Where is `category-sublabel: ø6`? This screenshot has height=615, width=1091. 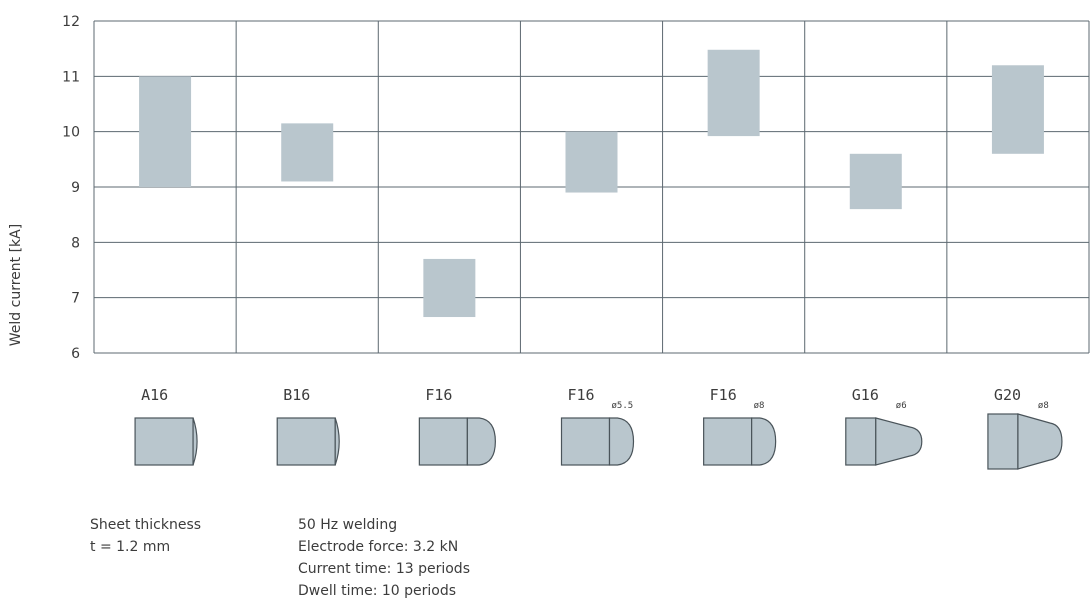
category-sublabel: ø6 is located at coordinates (901, 406).